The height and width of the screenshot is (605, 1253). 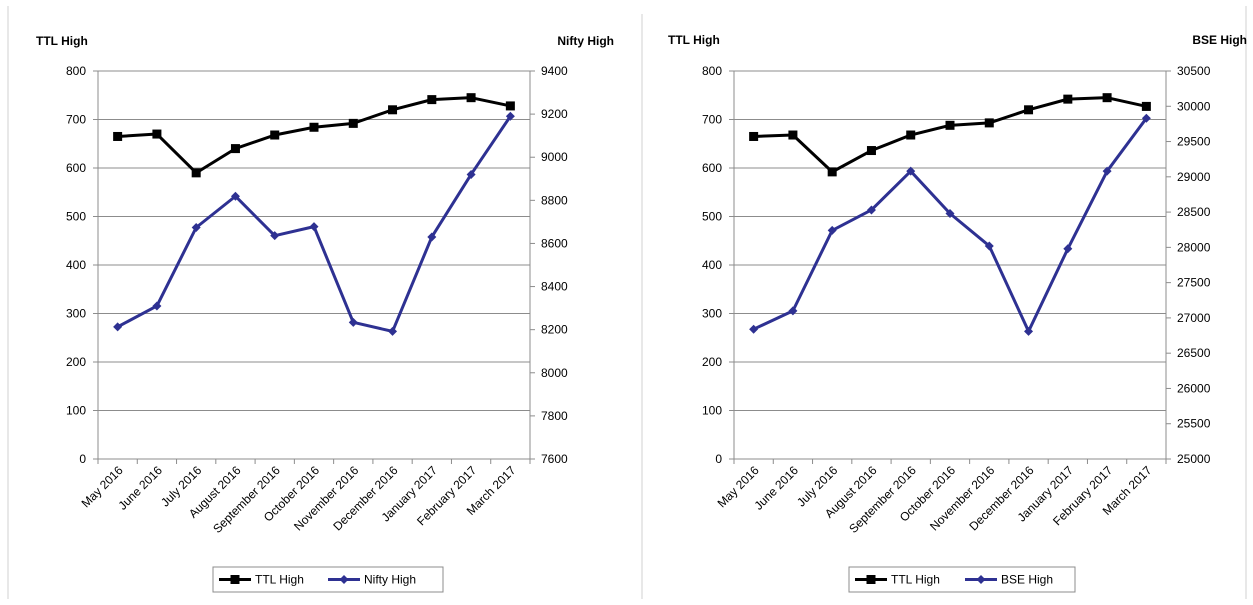 I want to click on right-tick-label: 26000, so click(x=1194, y=388).